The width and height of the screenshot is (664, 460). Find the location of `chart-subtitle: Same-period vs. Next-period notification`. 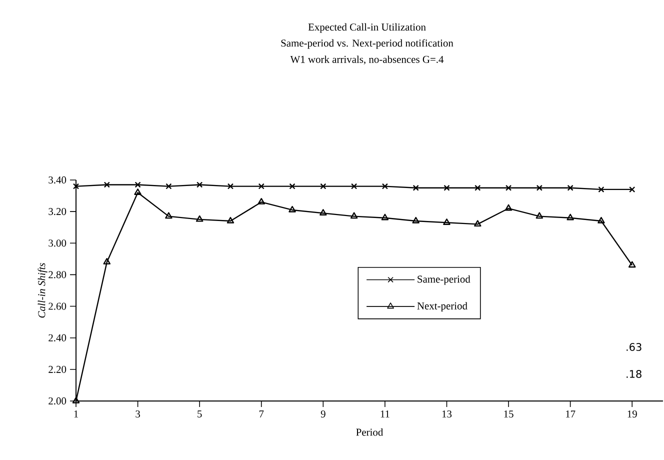

chart-subtitle: Same-period vs. Next-period notification is located at coordinates (367, 44).